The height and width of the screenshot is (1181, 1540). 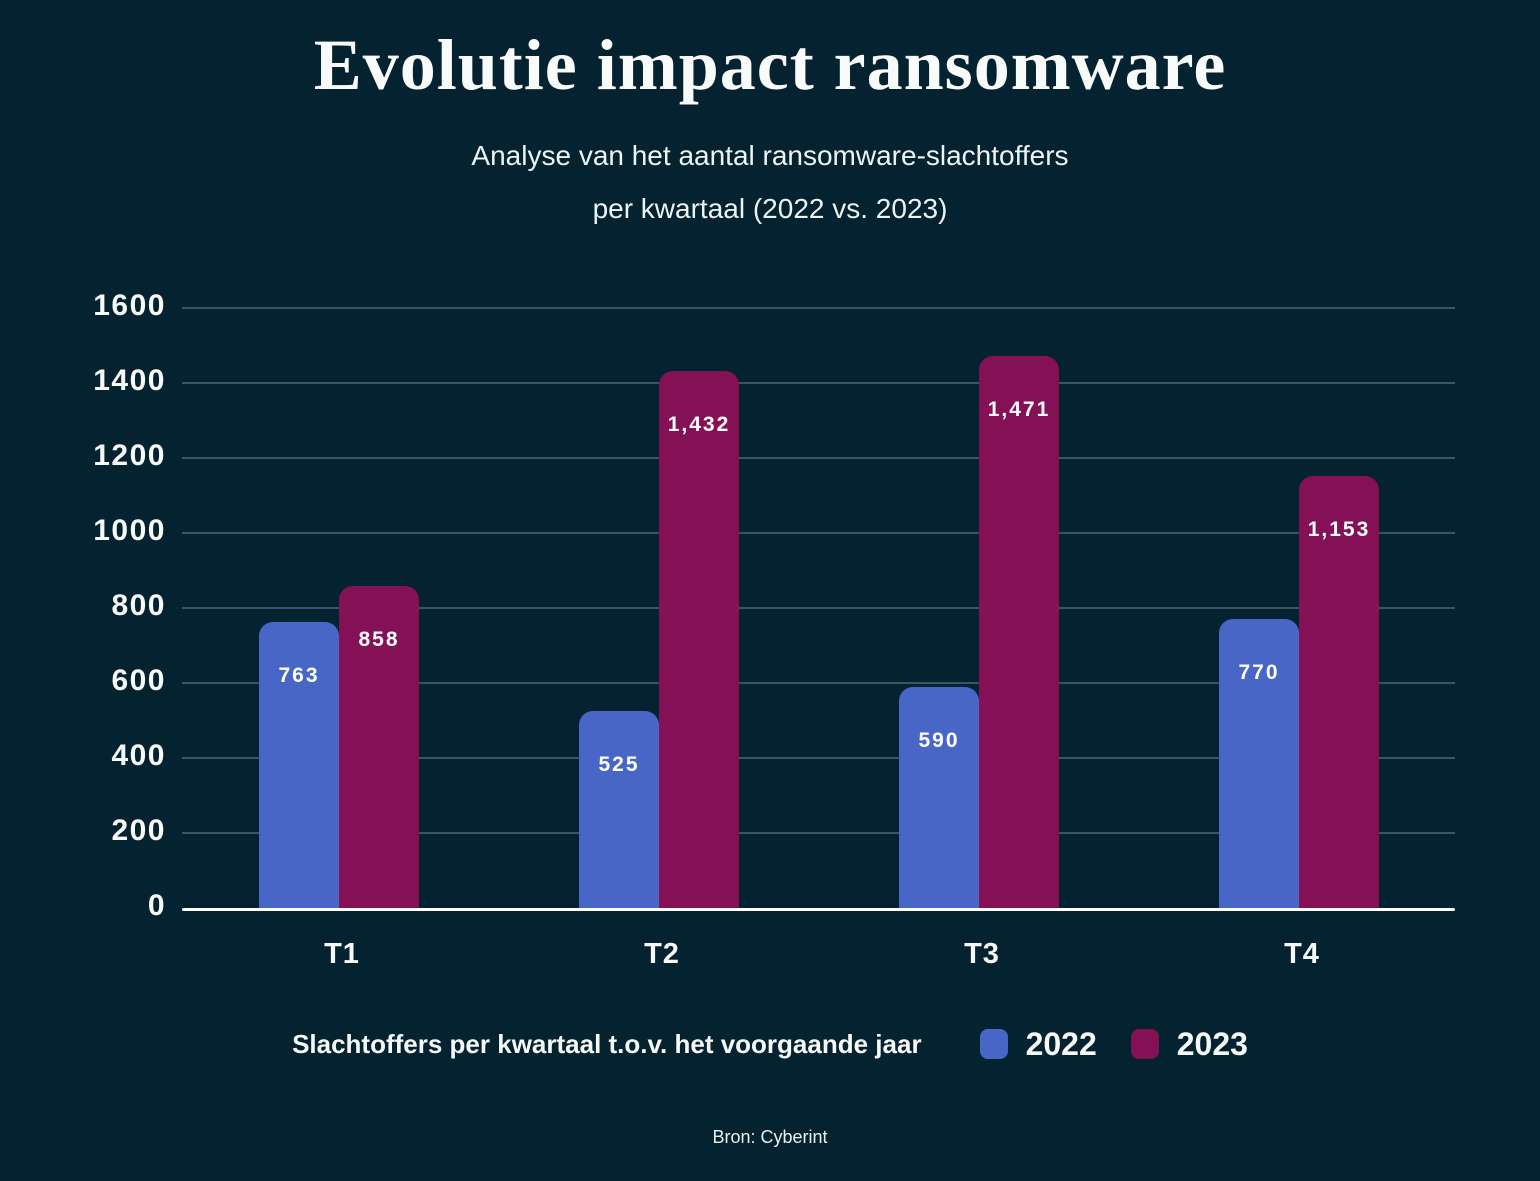 What do you see at coordinates (982, 954) in the screenshot?
I see `x-axis-label-T3: T3` at bounding box center [982, 954].